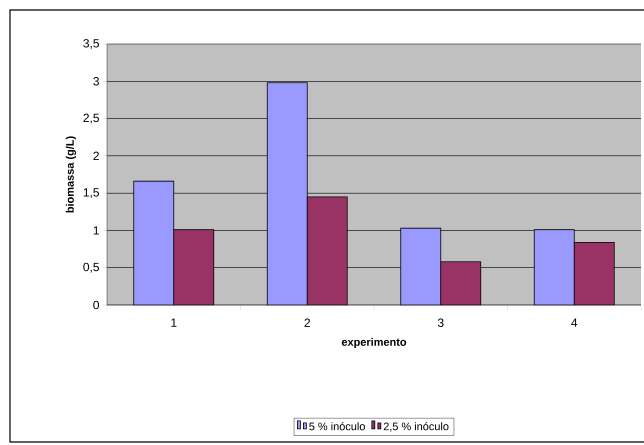  What do you see at coordinates (91, 44) in the screenshot?
I see `y-tick-label: 3,5` at bounding box center [91, 44].